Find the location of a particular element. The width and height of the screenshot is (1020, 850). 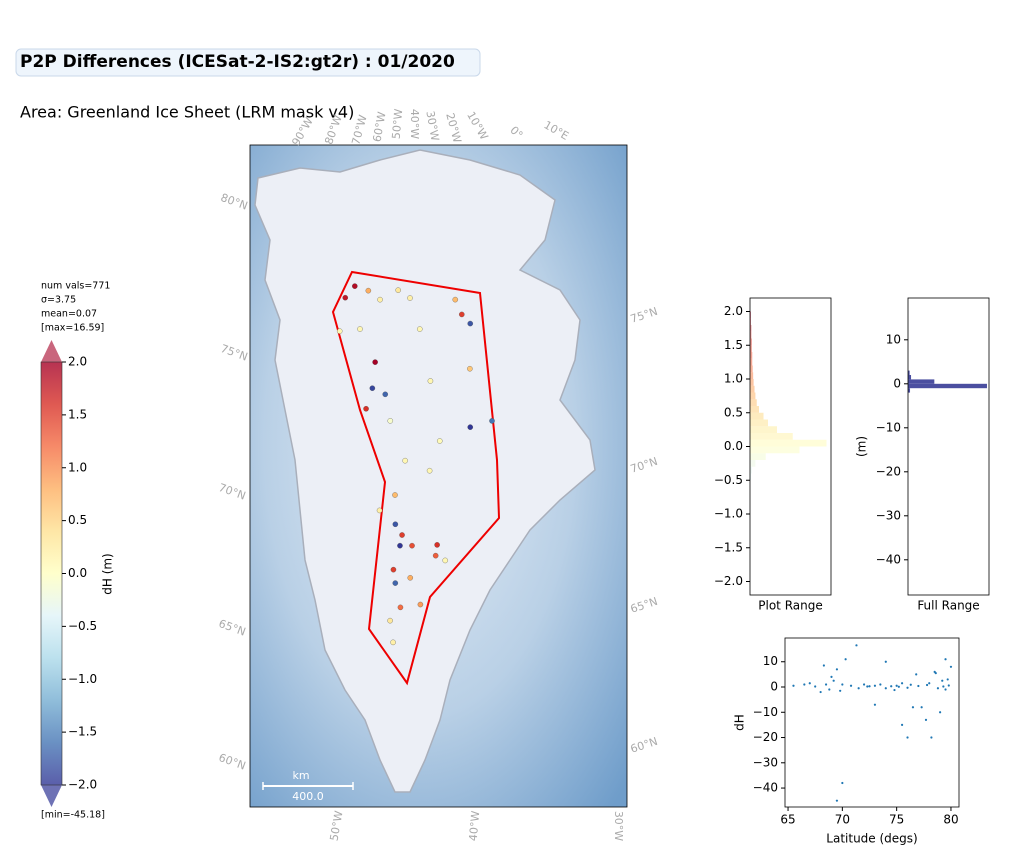

lat-label: 75°N is located at coordinates (644, 315).